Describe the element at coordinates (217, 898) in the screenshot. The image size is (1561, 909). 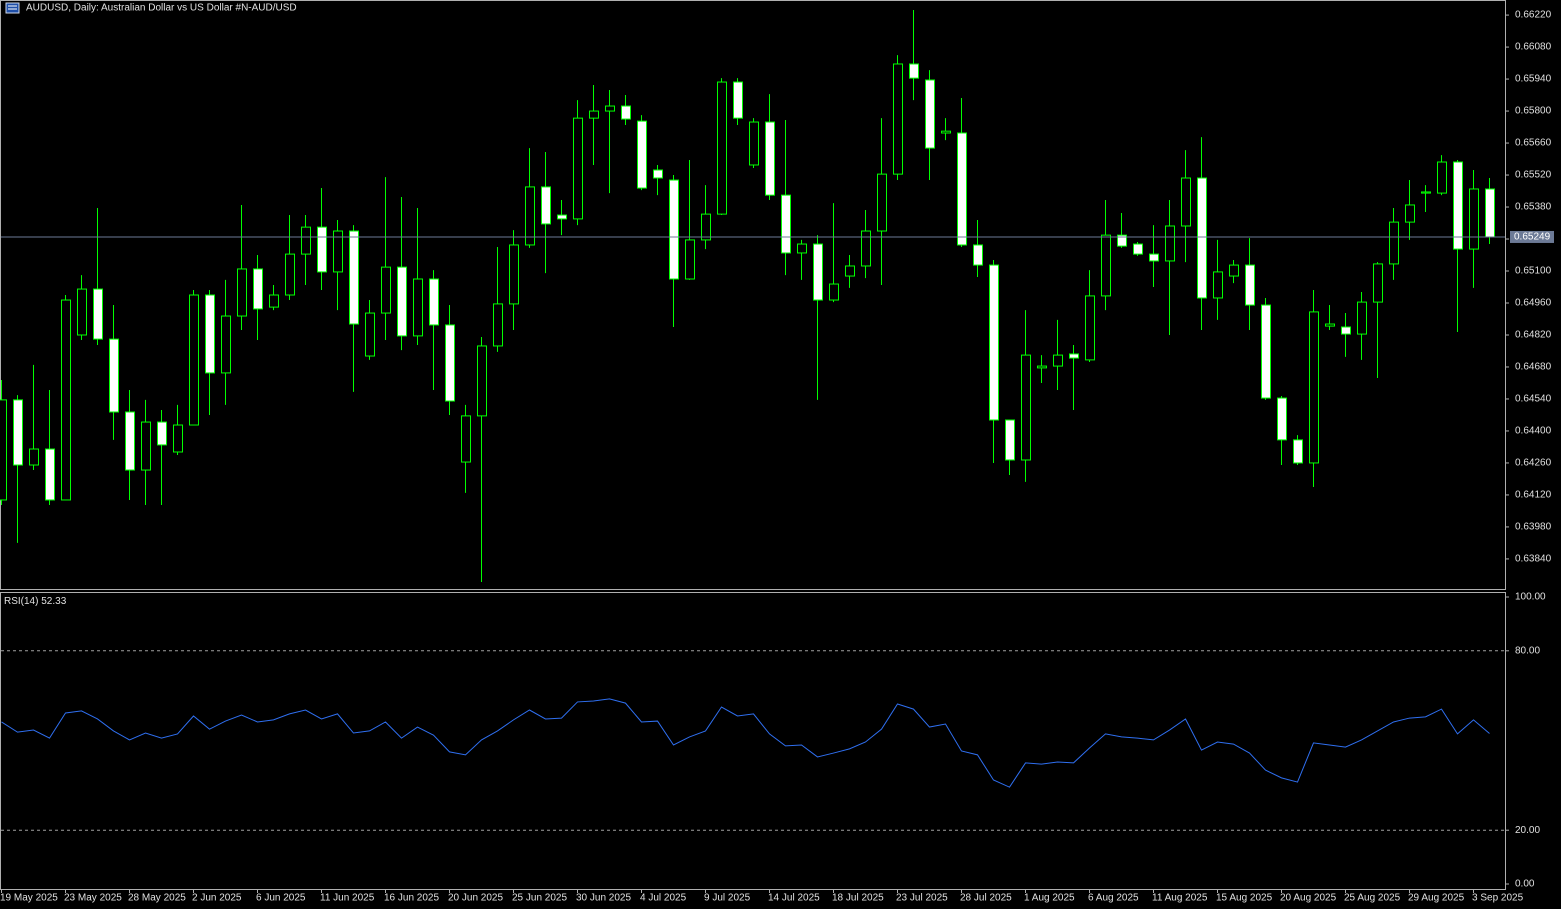
I see `x-tick-label: 2 Jun 2025` at that location.